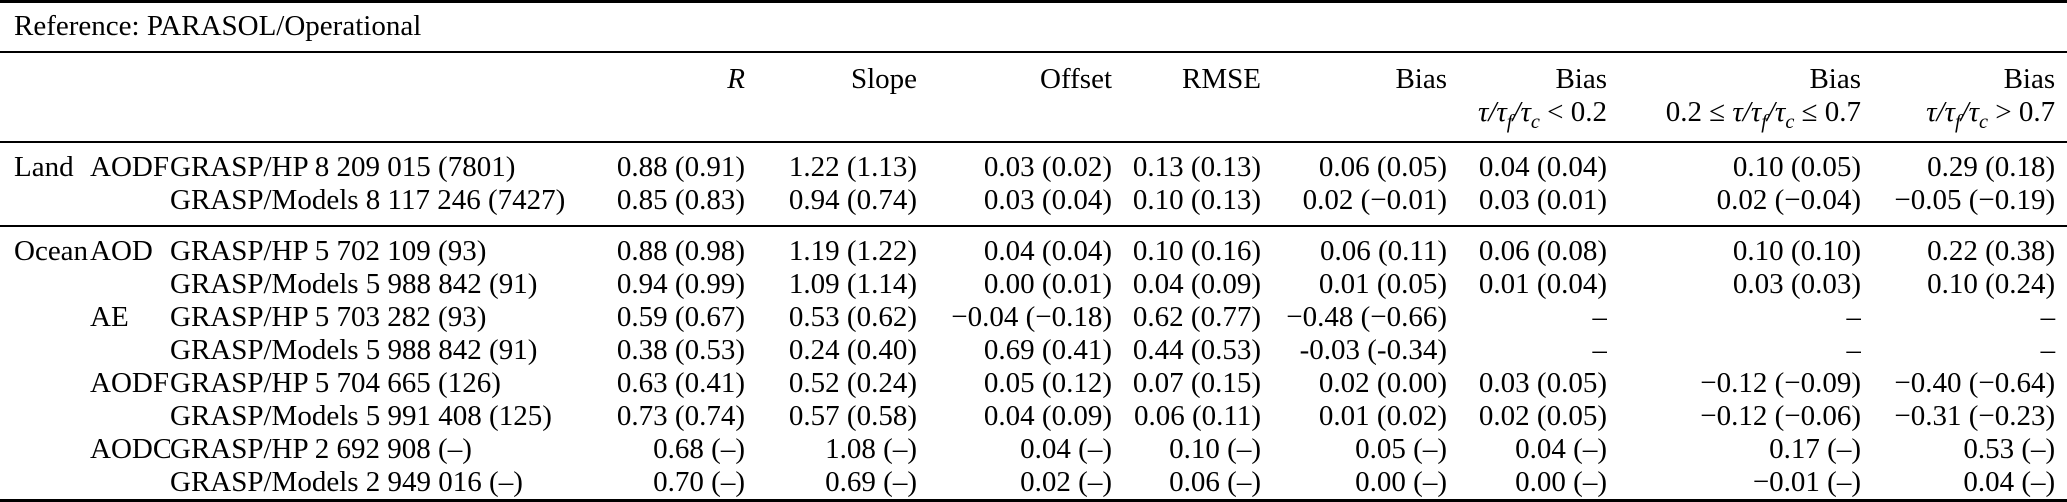 This screenshot has height=502, width=2067. Describe the element at coordinates (2048, 350) in the screenshot. I see `cell-bias-gt: –` at that location.